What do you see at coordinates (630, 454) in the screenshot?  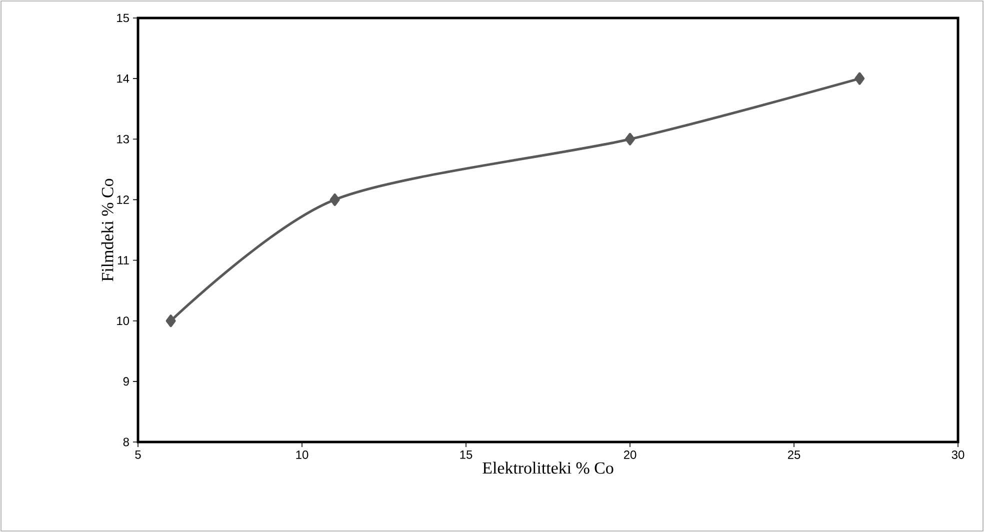 I see `x-tick-label: 20` at bounding box center [630, 454].